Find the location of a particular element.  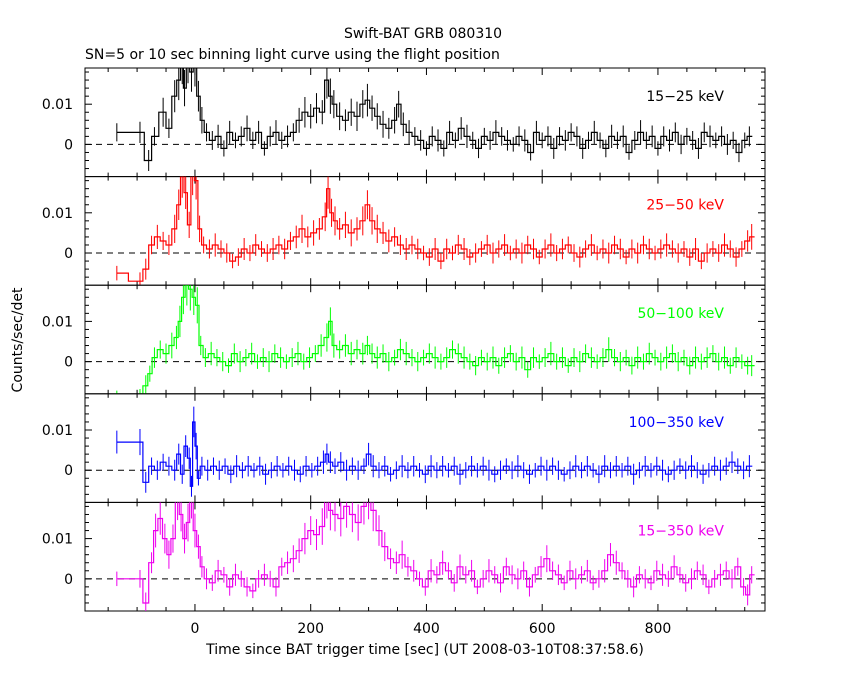

panel-1: 0 0.01 15−25 keV is located at coordinates (404, 122).